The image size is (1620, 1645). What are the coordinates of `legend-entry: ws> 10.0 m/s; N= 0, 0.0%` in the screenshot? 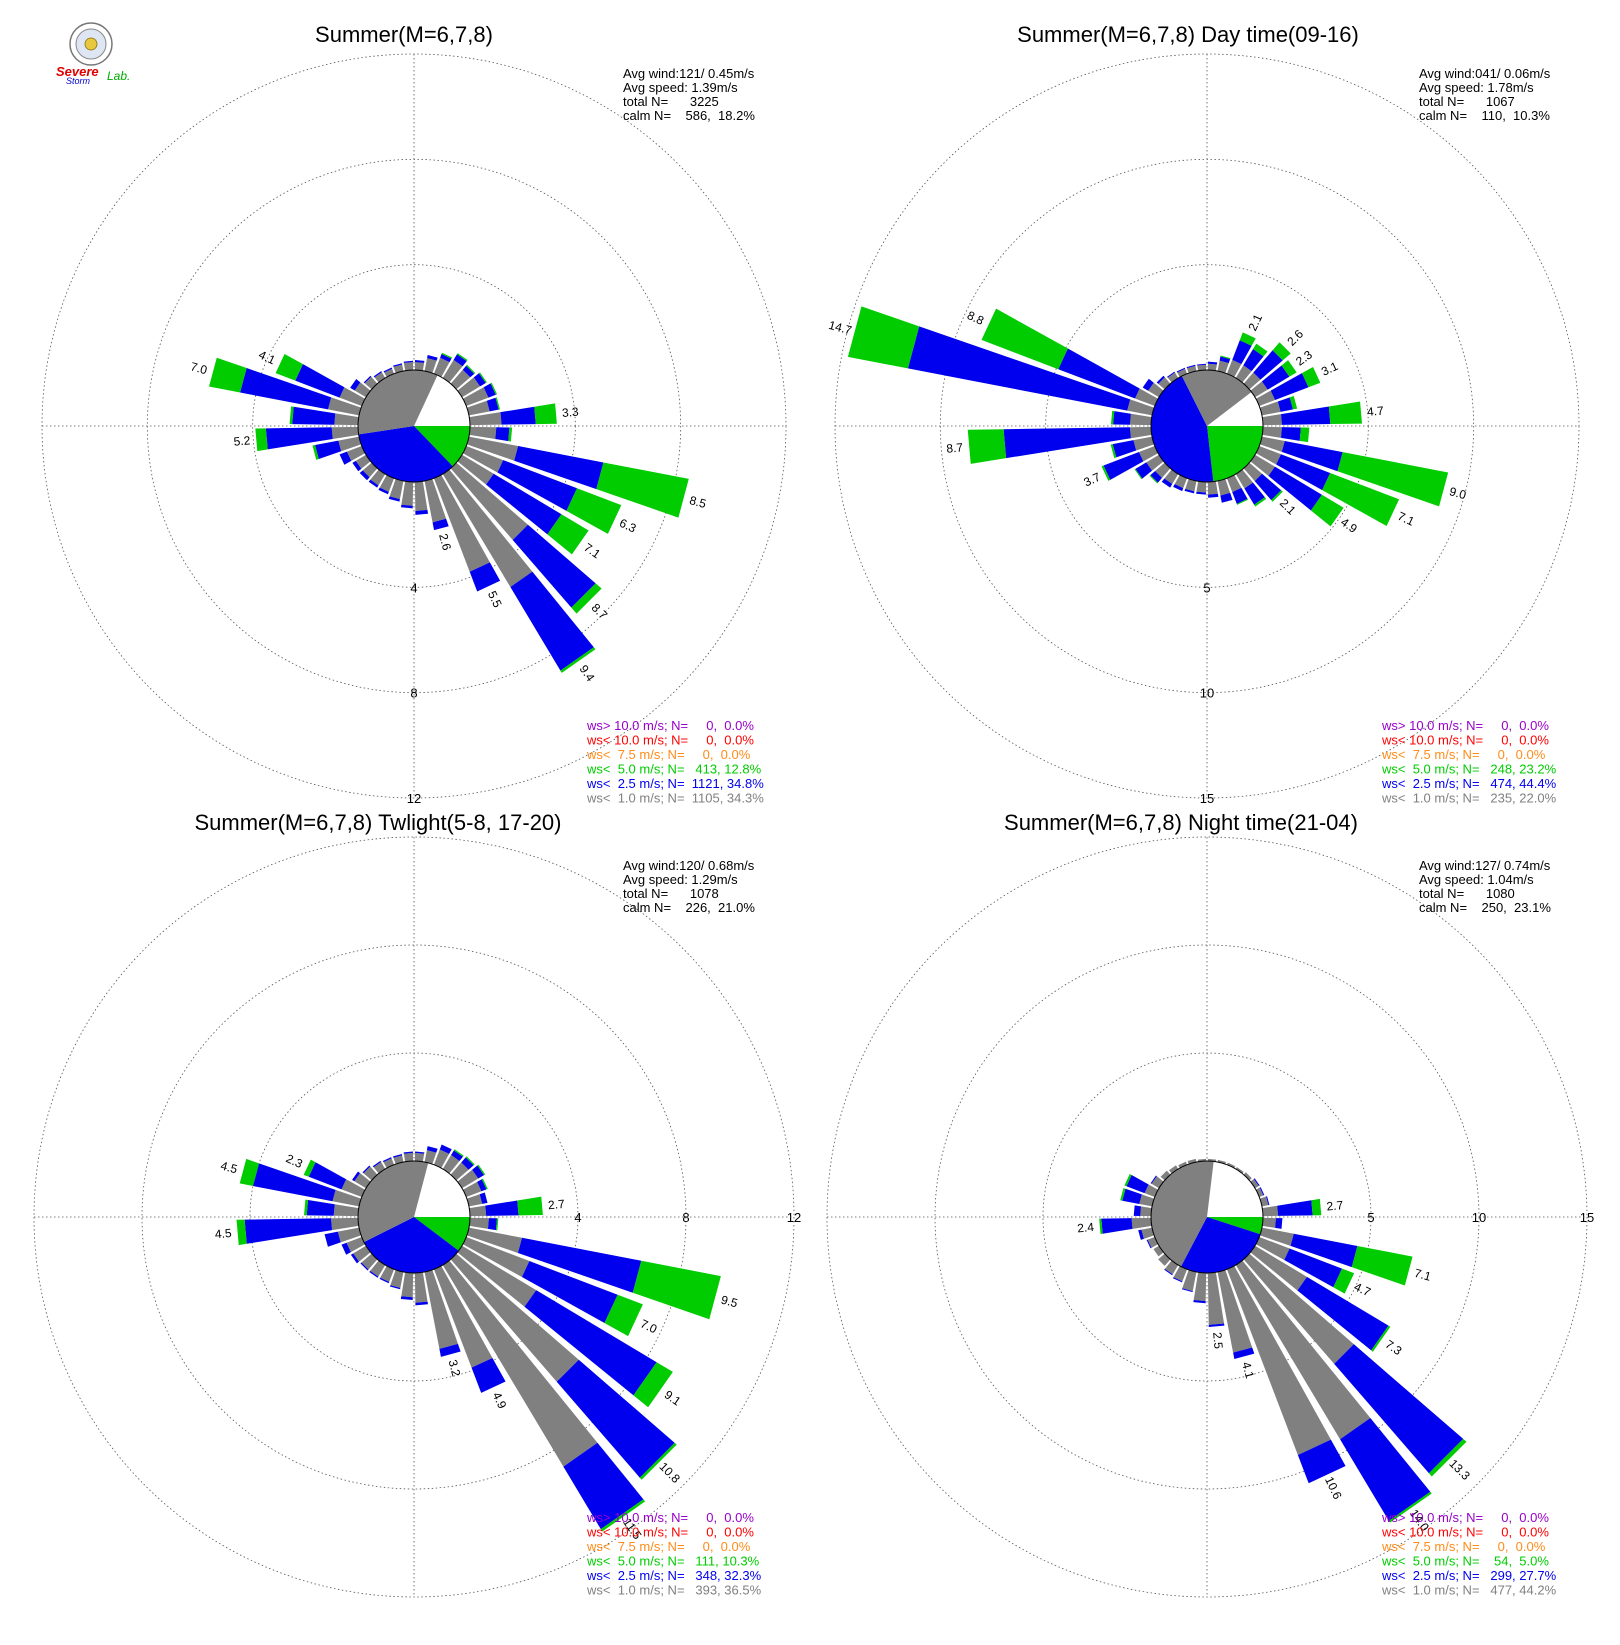 It's located at (1465, 725).